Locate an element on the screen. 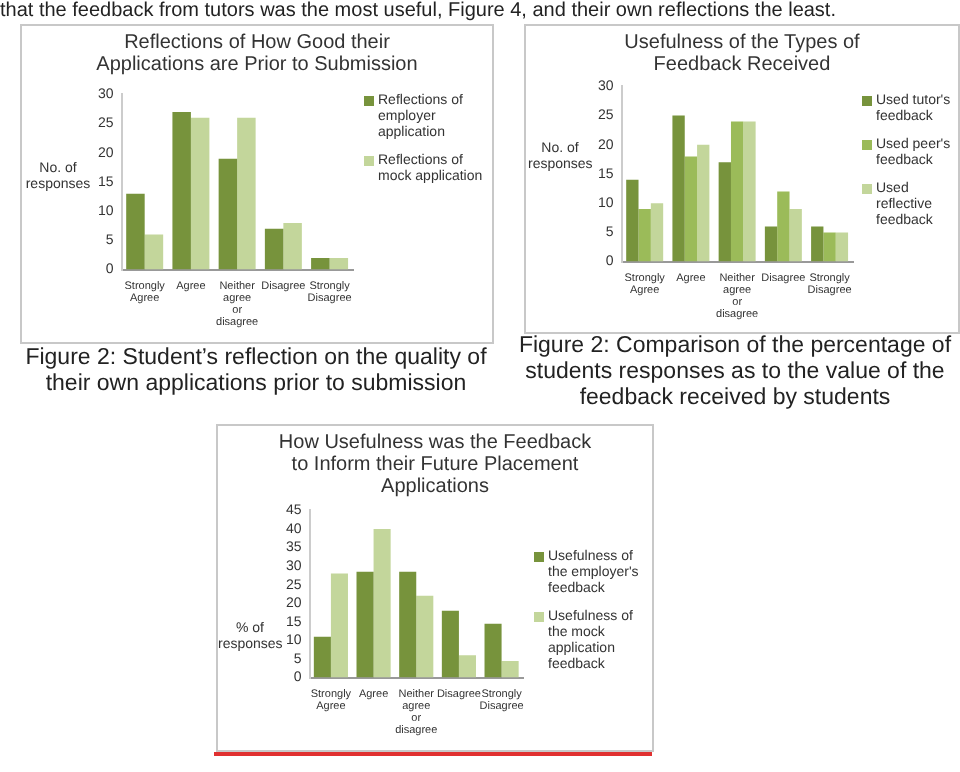  chart-title: Reflections of How Good their Applications are Prior to Submission is located at coordinates (257, 54).